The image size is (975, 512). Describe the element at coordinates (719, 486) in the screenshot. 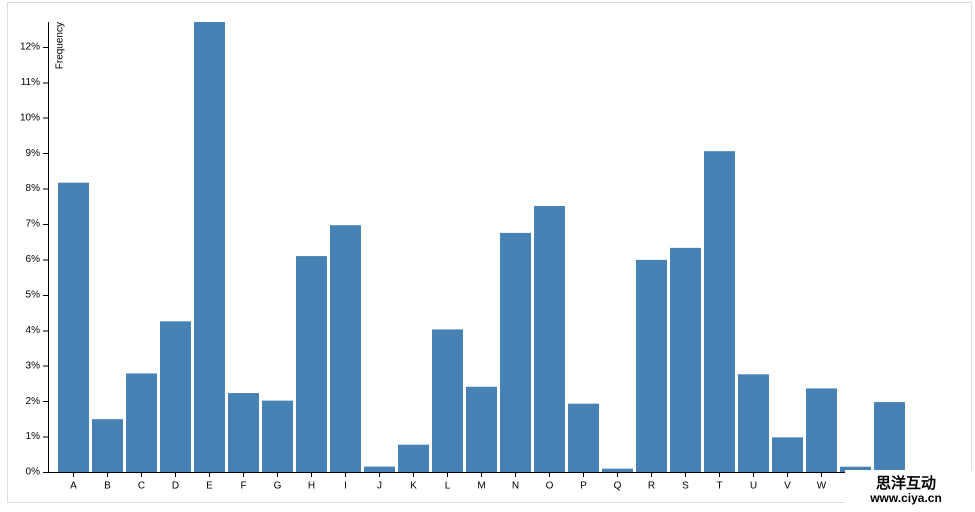

I see `x-tick-label: T` at that location.